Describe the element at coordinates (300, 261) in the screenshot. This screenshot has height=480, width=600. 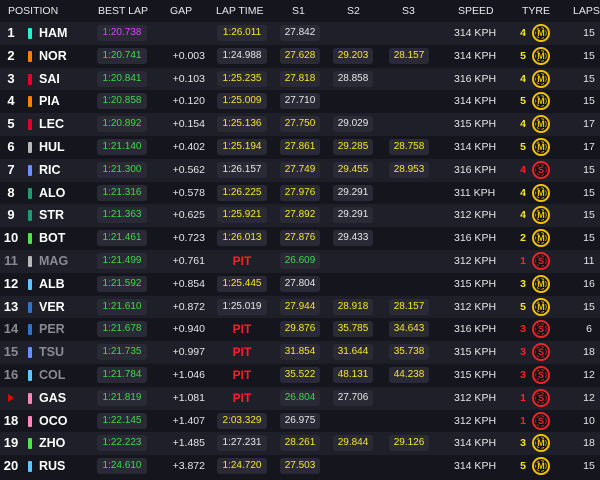
I see `table-row: 11 MAG 1:21.499 +0.761 PIT 26.609 312 KPH 1 S 11` at that location.